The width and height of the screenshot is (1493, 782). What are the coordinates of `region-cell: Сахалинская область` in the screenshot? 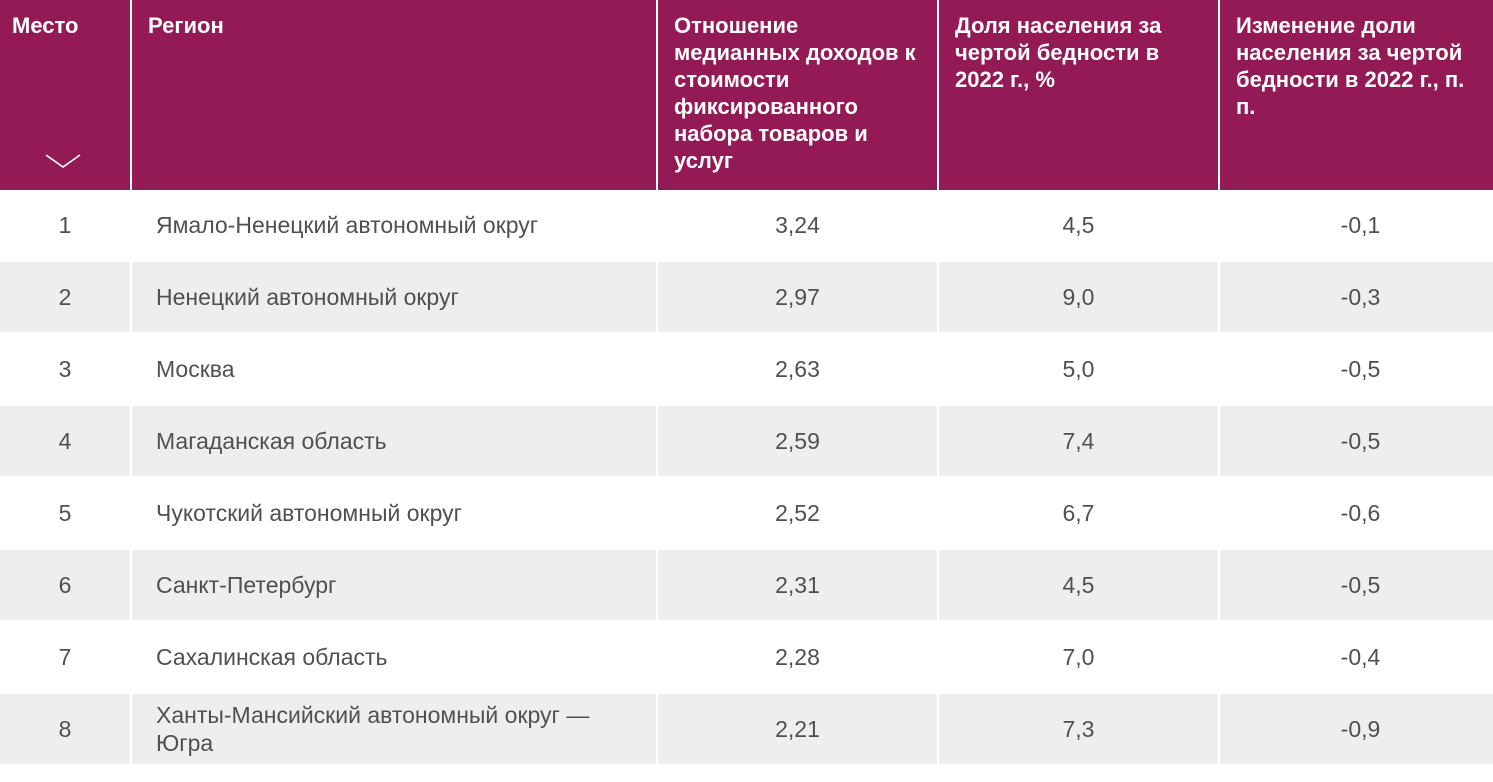 It's located at (394, 657).